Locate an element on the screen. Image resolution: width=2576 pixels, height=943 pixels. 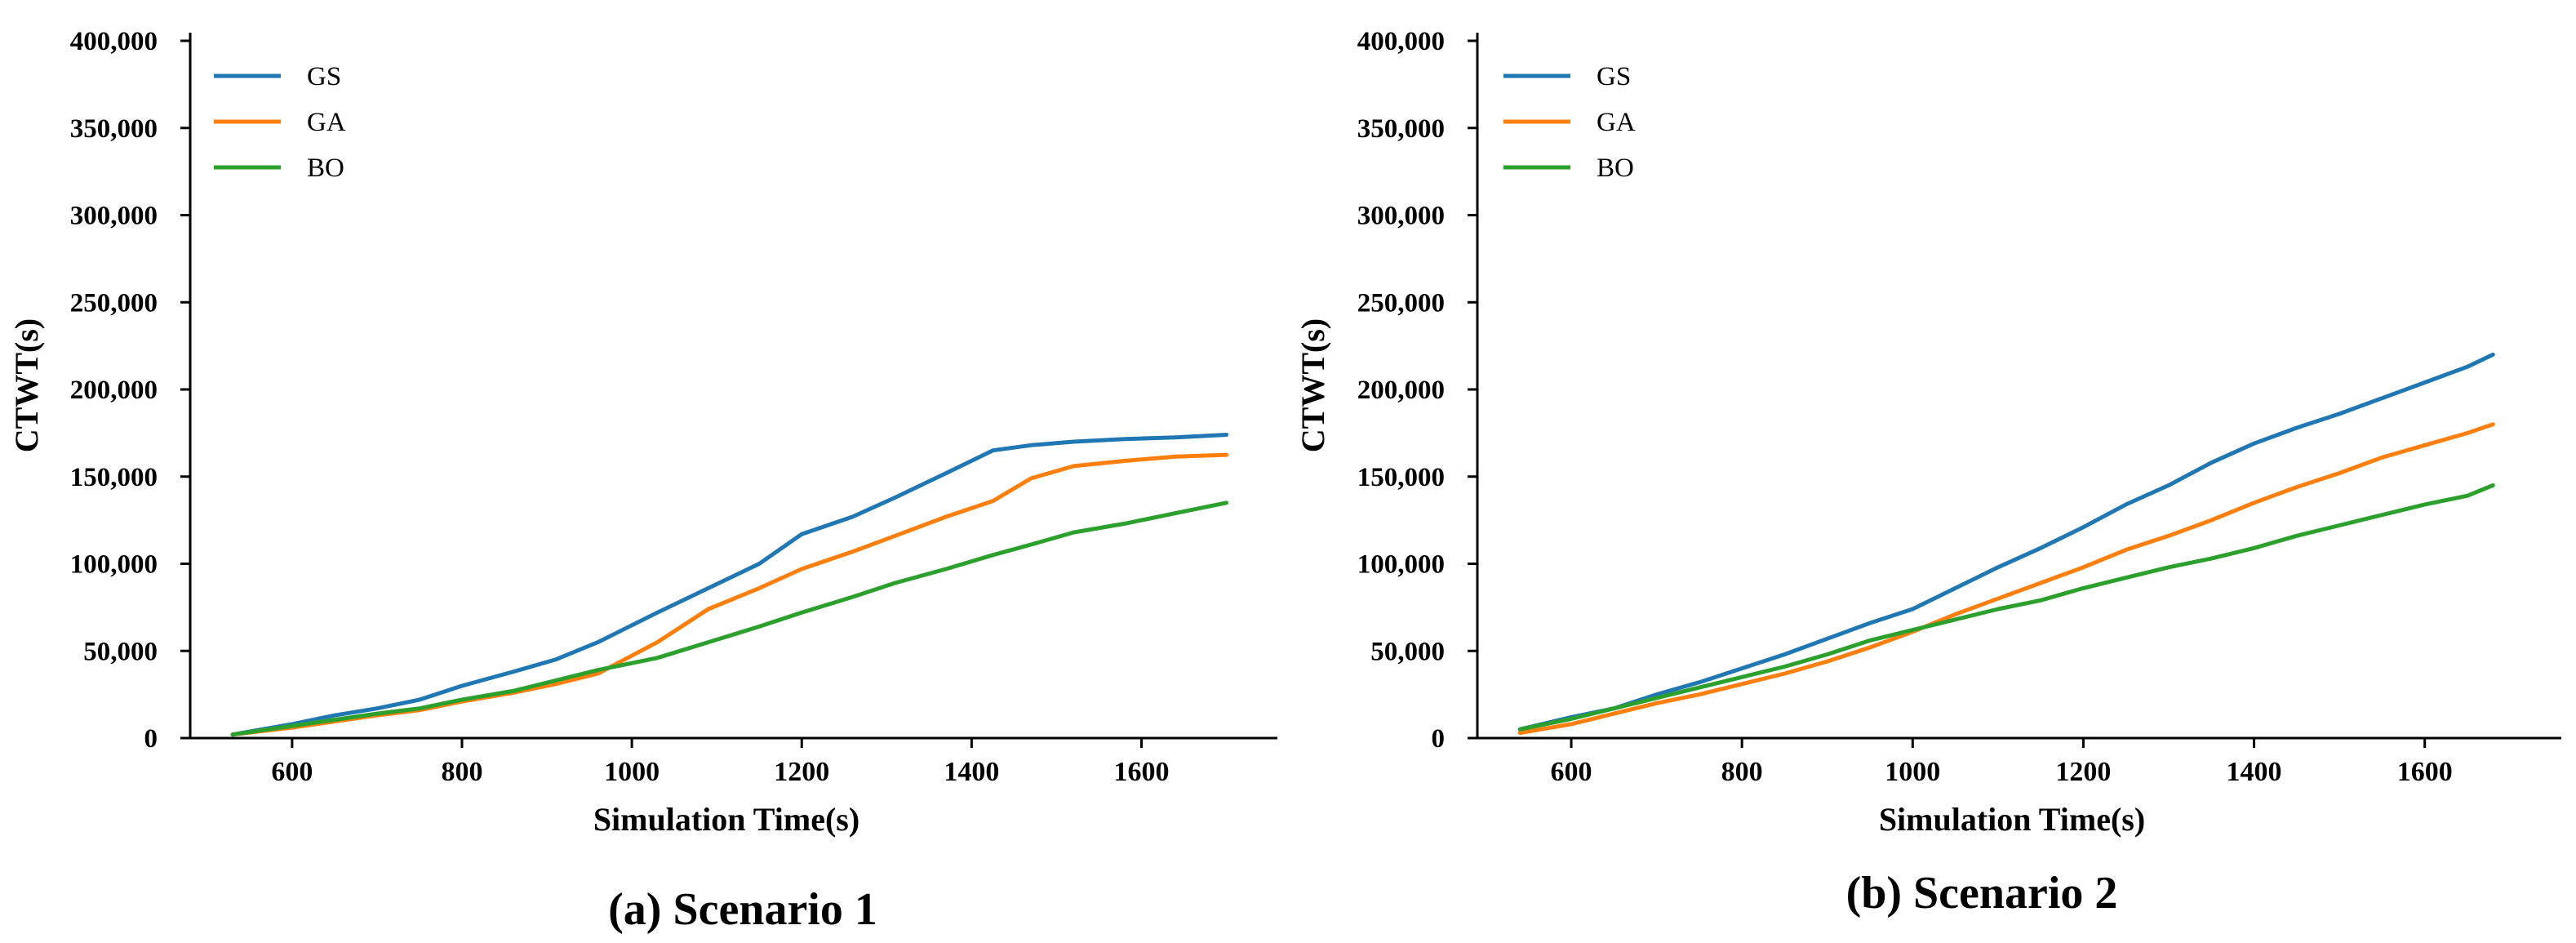
series-line-gs is located at coordinates (729, 585).